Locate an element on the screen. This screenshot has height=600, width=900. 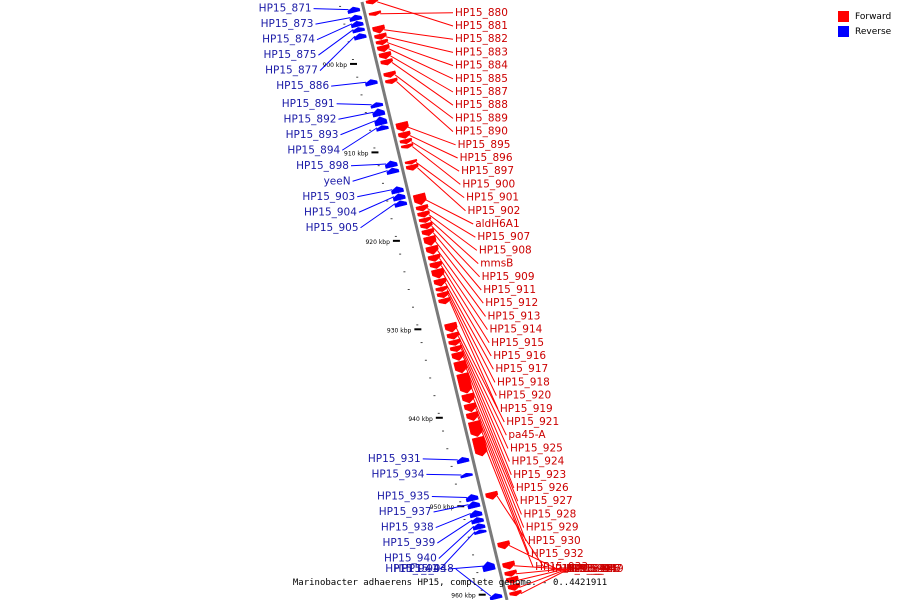
gene-label: HP15_917 is located at coordinates (521, 369).